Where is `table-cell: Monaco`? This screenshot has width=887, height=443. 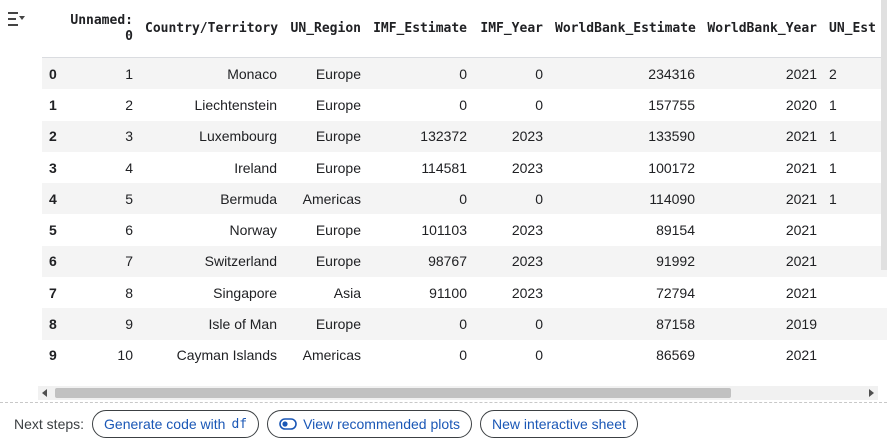
table-cell: Monaco is located at coordinates (211, 73).